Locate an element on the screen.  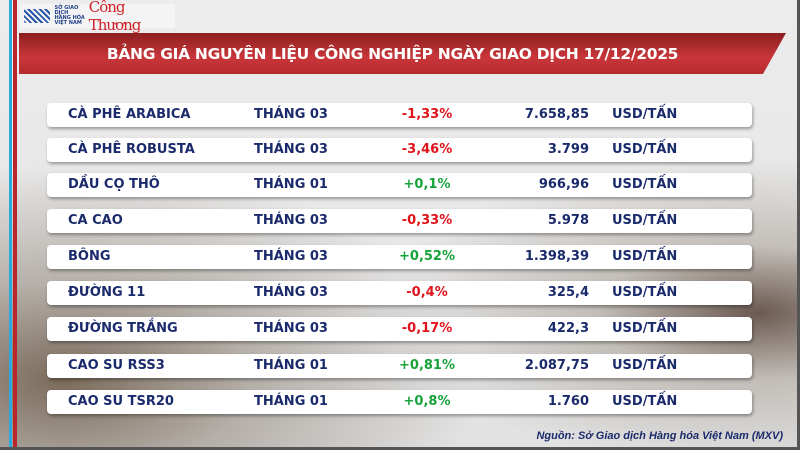
price-value: 3.799 is located at coordinates (568, 149).